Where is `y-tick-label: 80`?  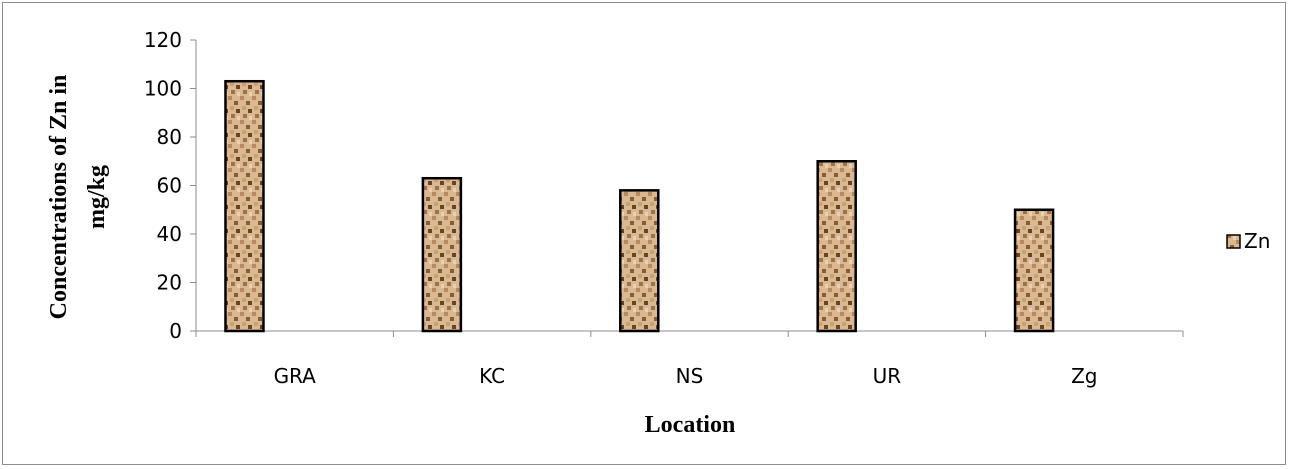 y-tick-label: 80 is located at coordinates (169, 137).